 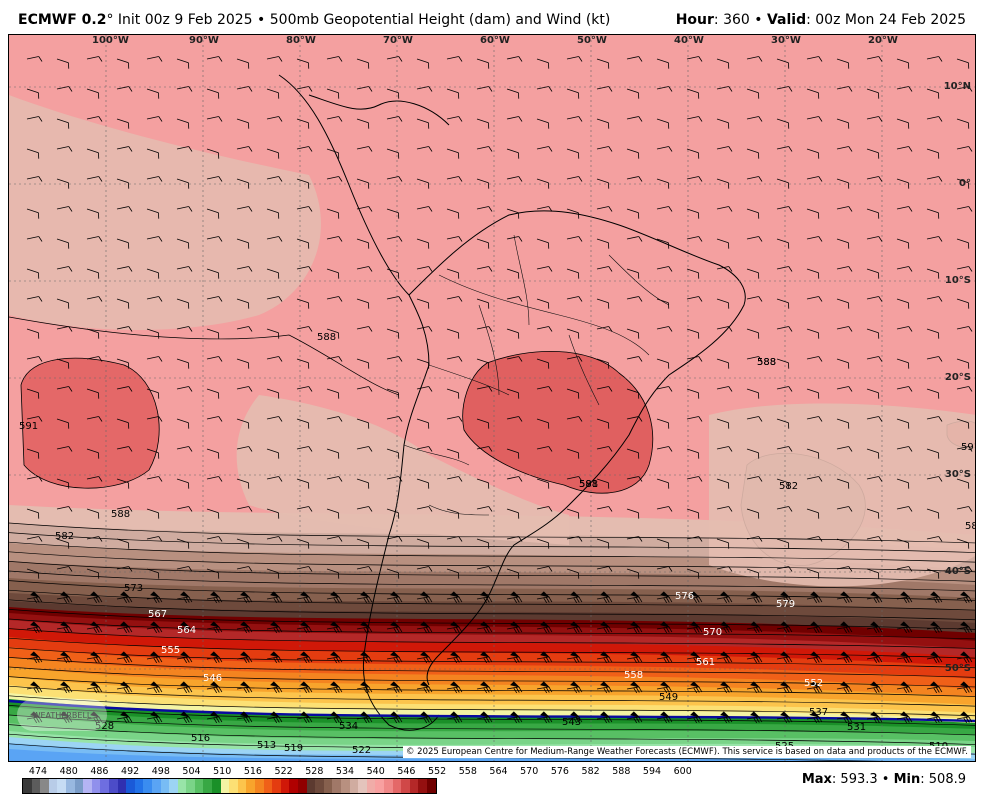 What do you see at coordinates (375, 771) in the screenshot?
I see `colorbar-tick: 540` at bounding box center [375, 771].